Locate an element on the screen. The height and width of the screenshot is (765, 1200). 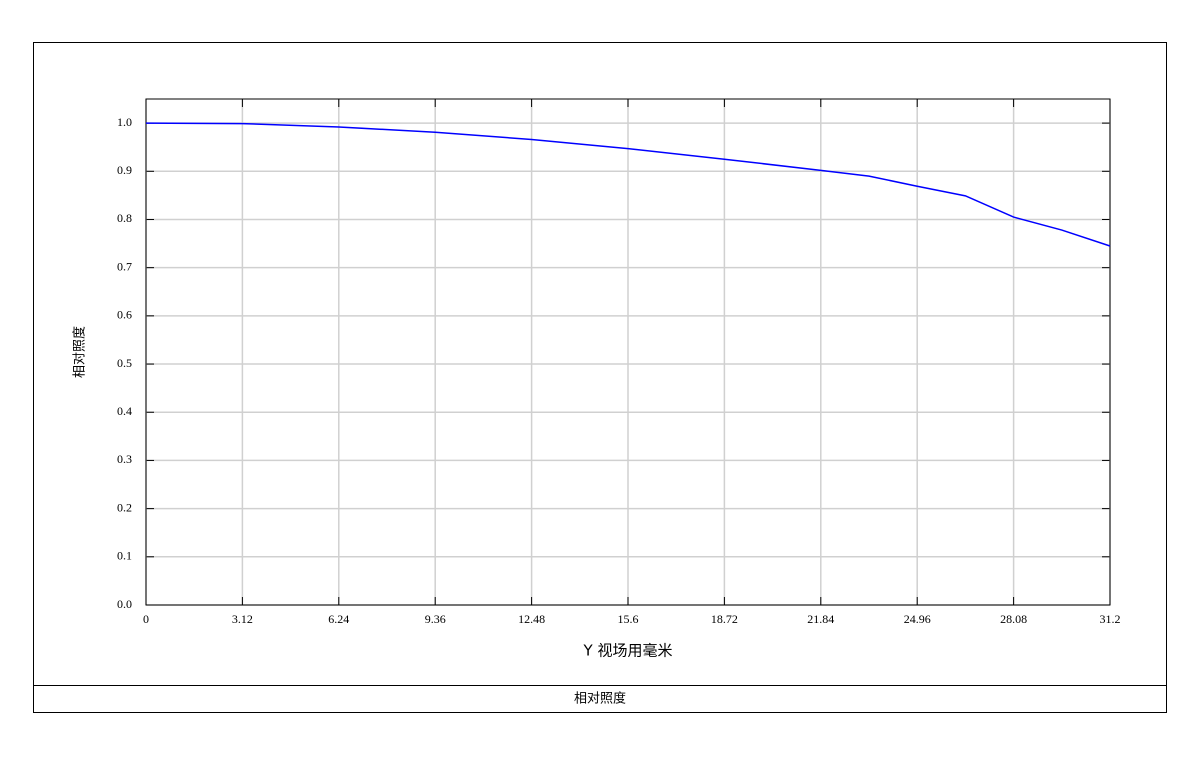
x-tick-label: 9.36 is located at coordinates (435, 619).